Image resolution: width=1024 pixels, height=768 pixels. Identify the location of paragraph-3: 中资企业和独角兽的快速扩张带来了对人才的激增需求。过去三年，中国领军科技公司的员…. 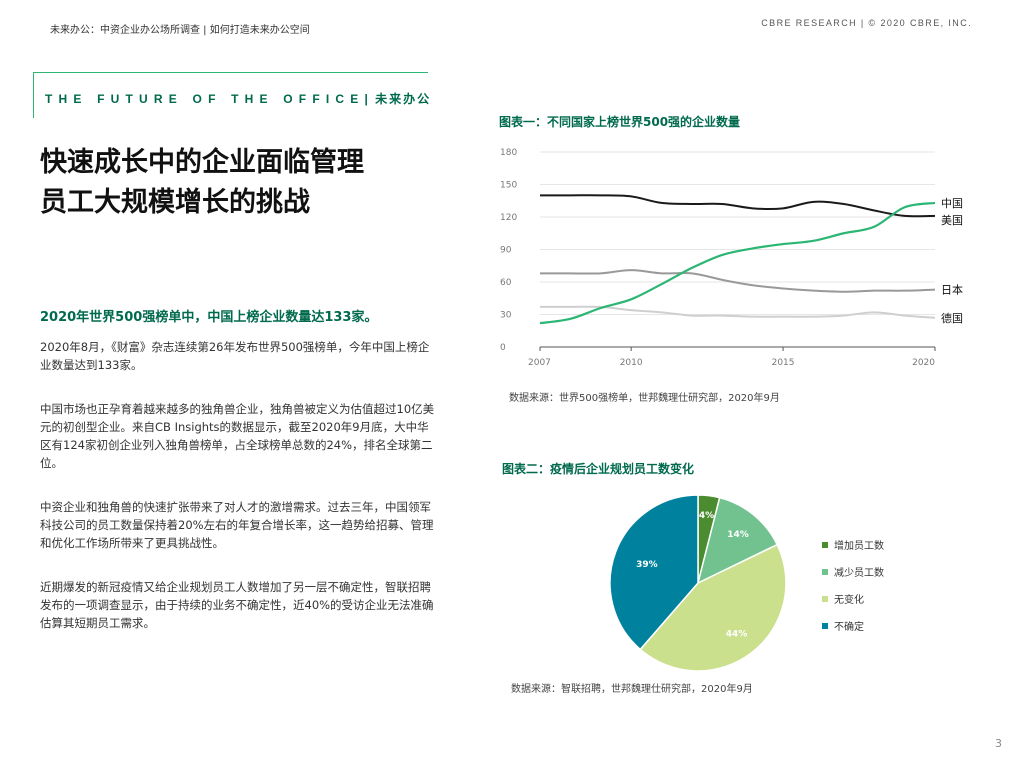
(237, 525).